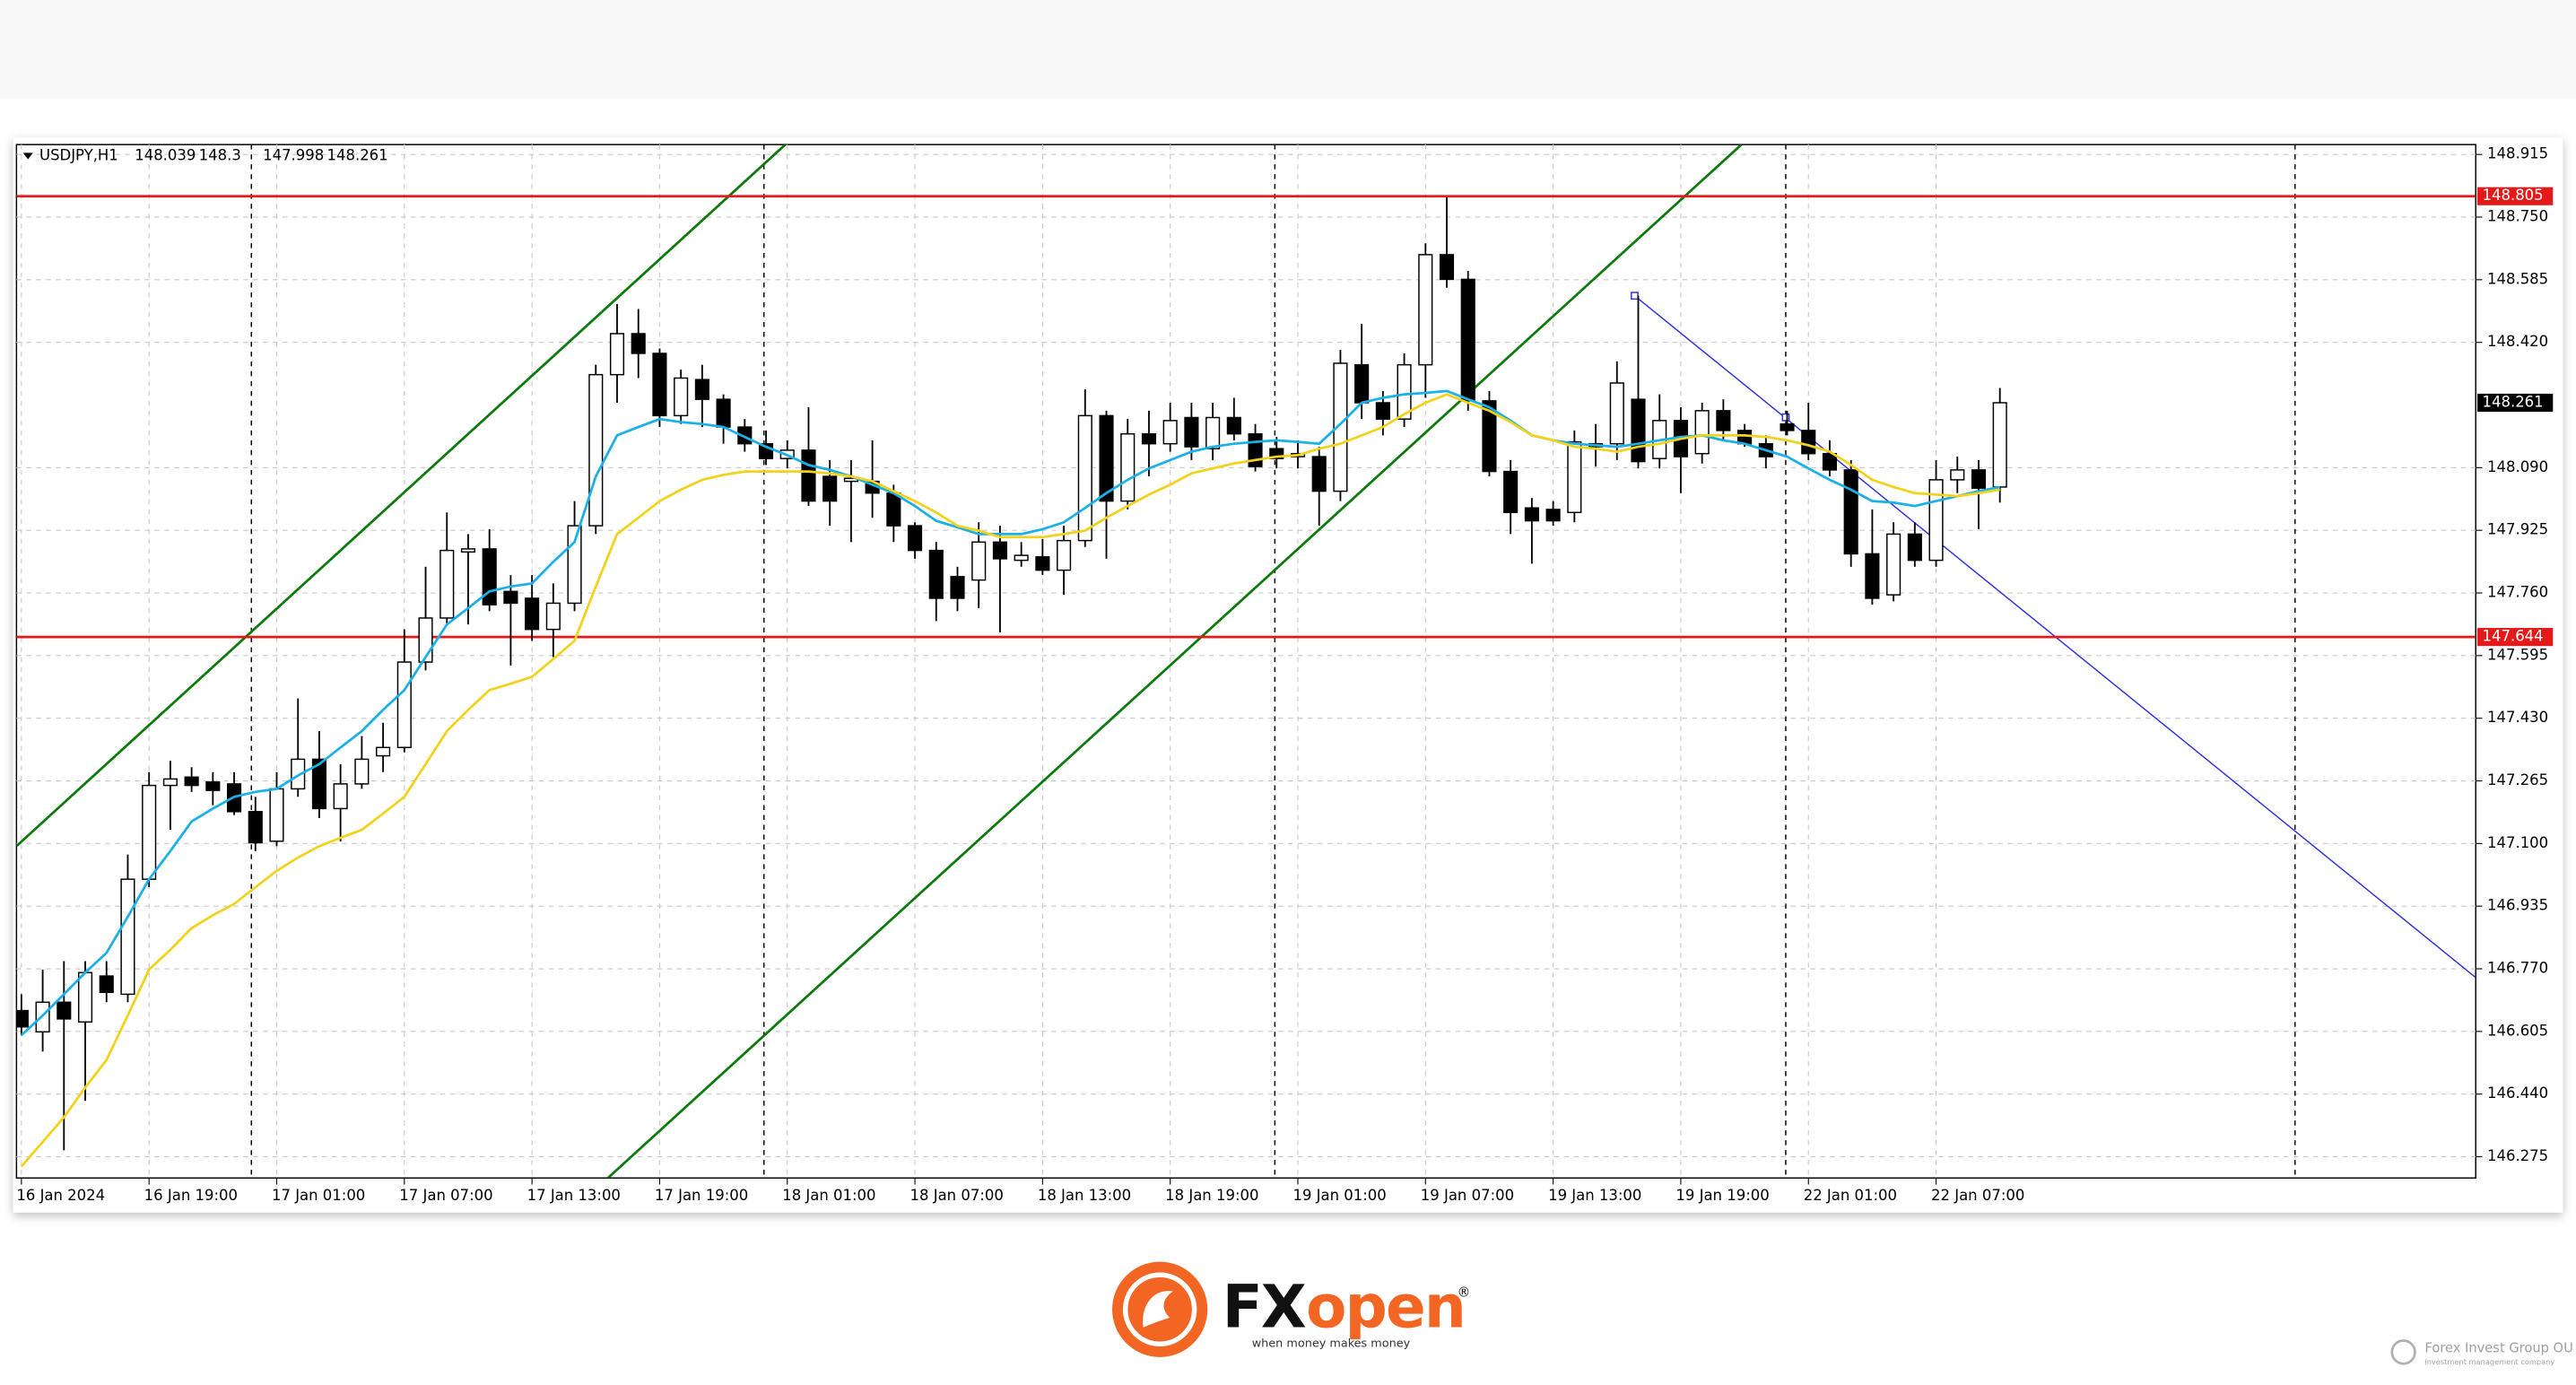  I want to click on partner-sub: investment management company, so click(2489, 1361).